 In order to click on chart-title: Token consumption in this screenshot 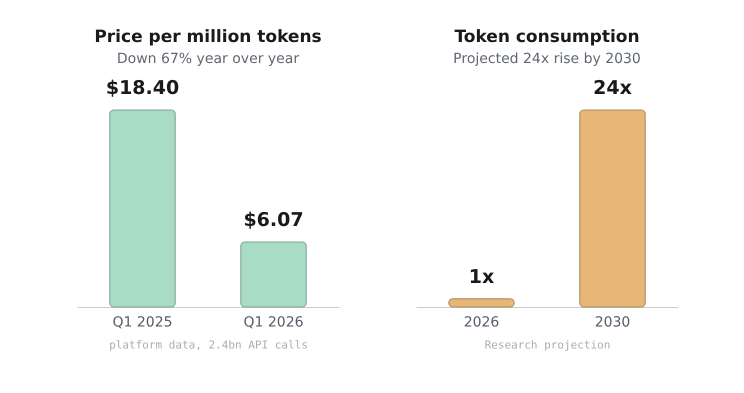, I will do `click(547, 37)`.